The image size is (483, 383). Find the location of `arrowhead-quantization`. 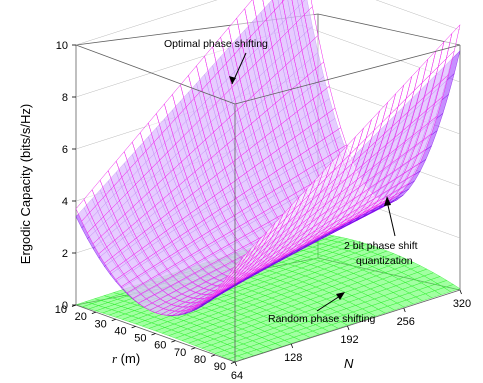

arrowhead-quantization is located at coordinates (387, 201).